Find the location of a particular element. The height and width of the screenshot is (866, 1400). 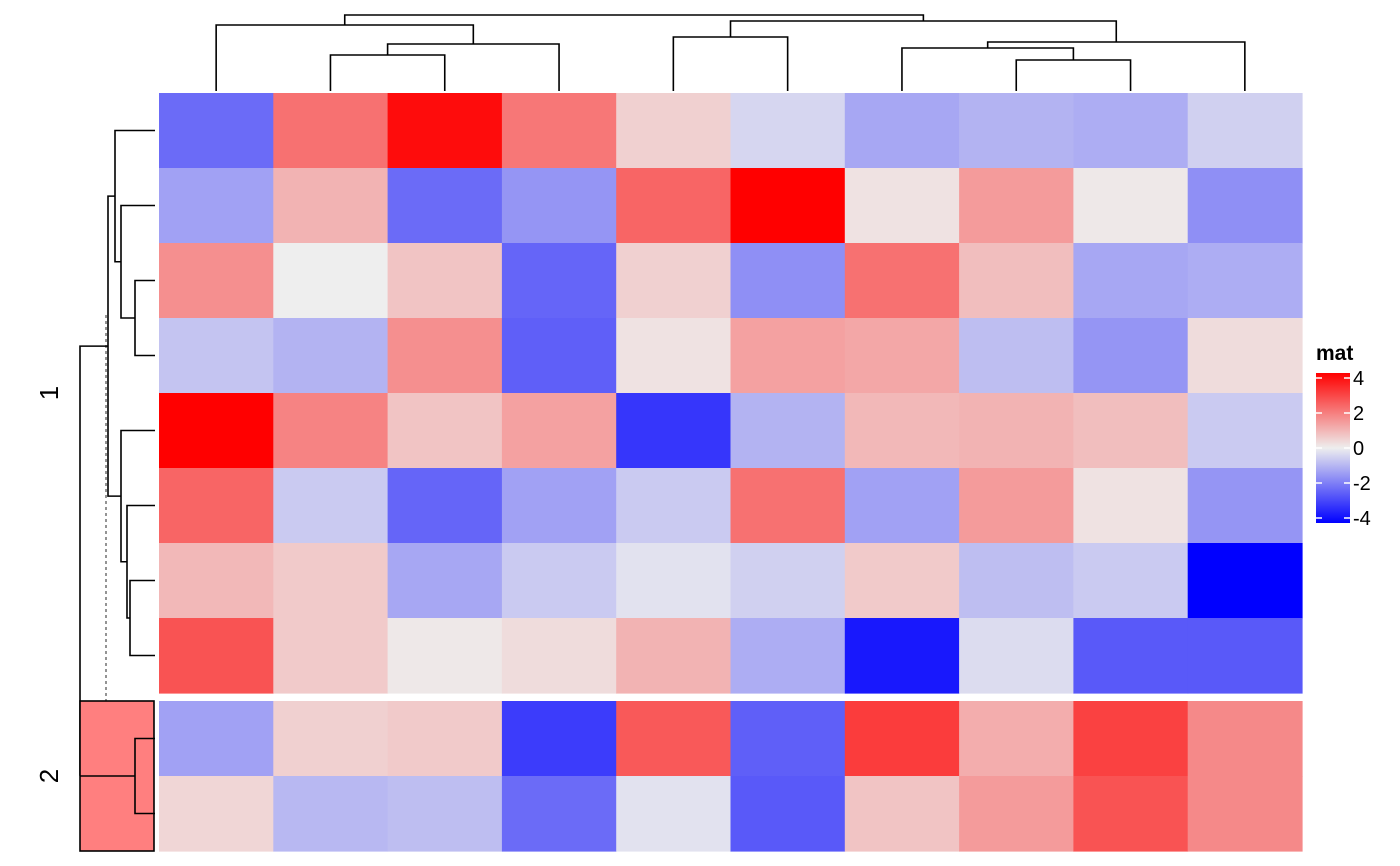

legend-tick-label: 0 is located at coordinates (1358, 449).